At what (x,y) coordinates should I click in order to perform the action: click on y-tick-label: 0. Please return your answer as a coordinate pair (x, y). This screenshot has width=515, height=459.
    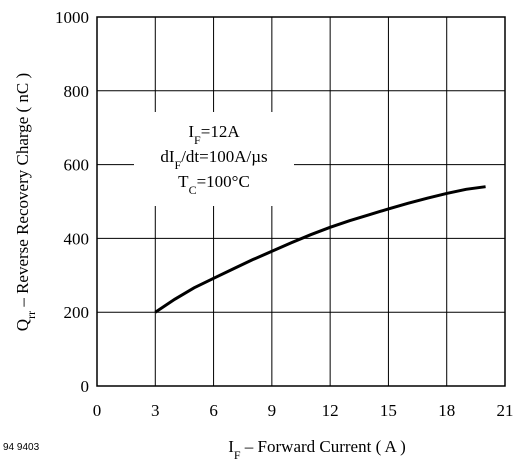
    Looking at the image, I should click on (85, 386).